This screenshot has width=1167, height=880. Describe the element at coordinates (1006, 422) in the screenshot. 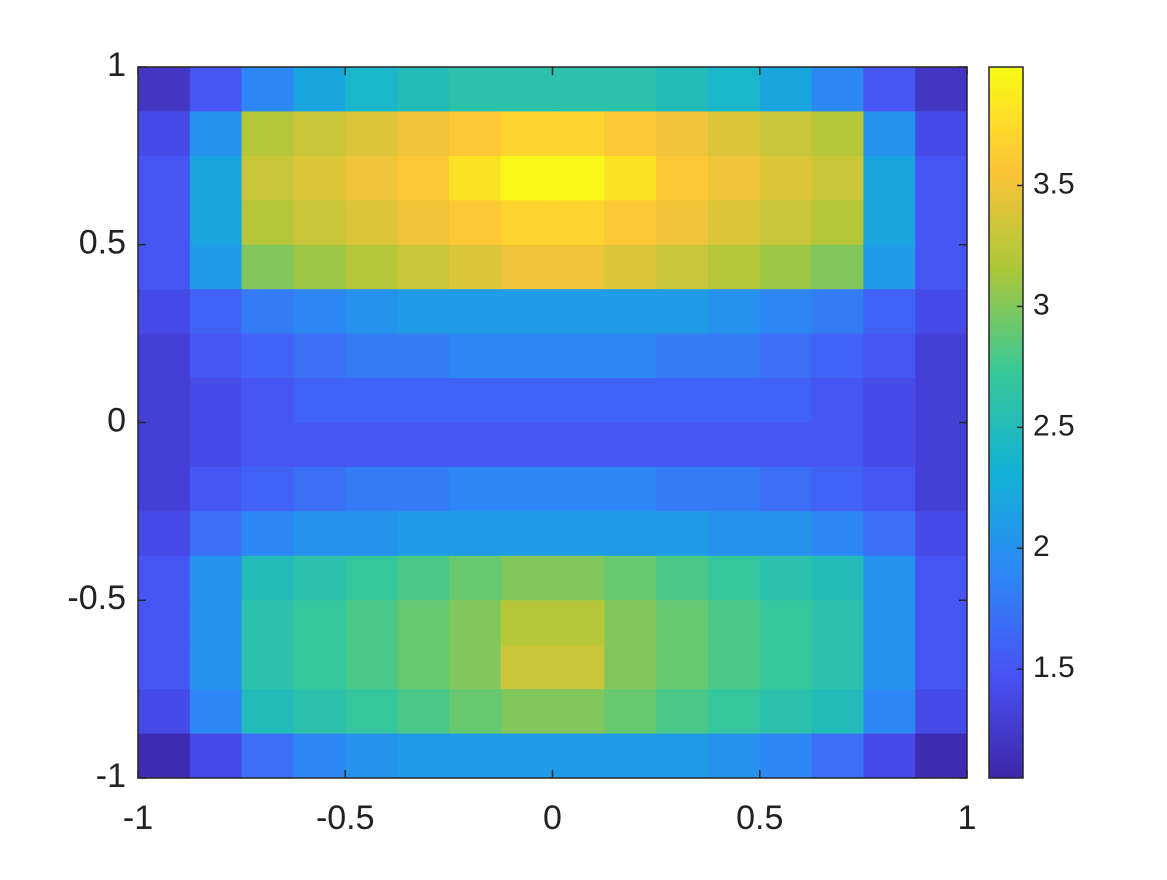

I see `colorbar` at that location.